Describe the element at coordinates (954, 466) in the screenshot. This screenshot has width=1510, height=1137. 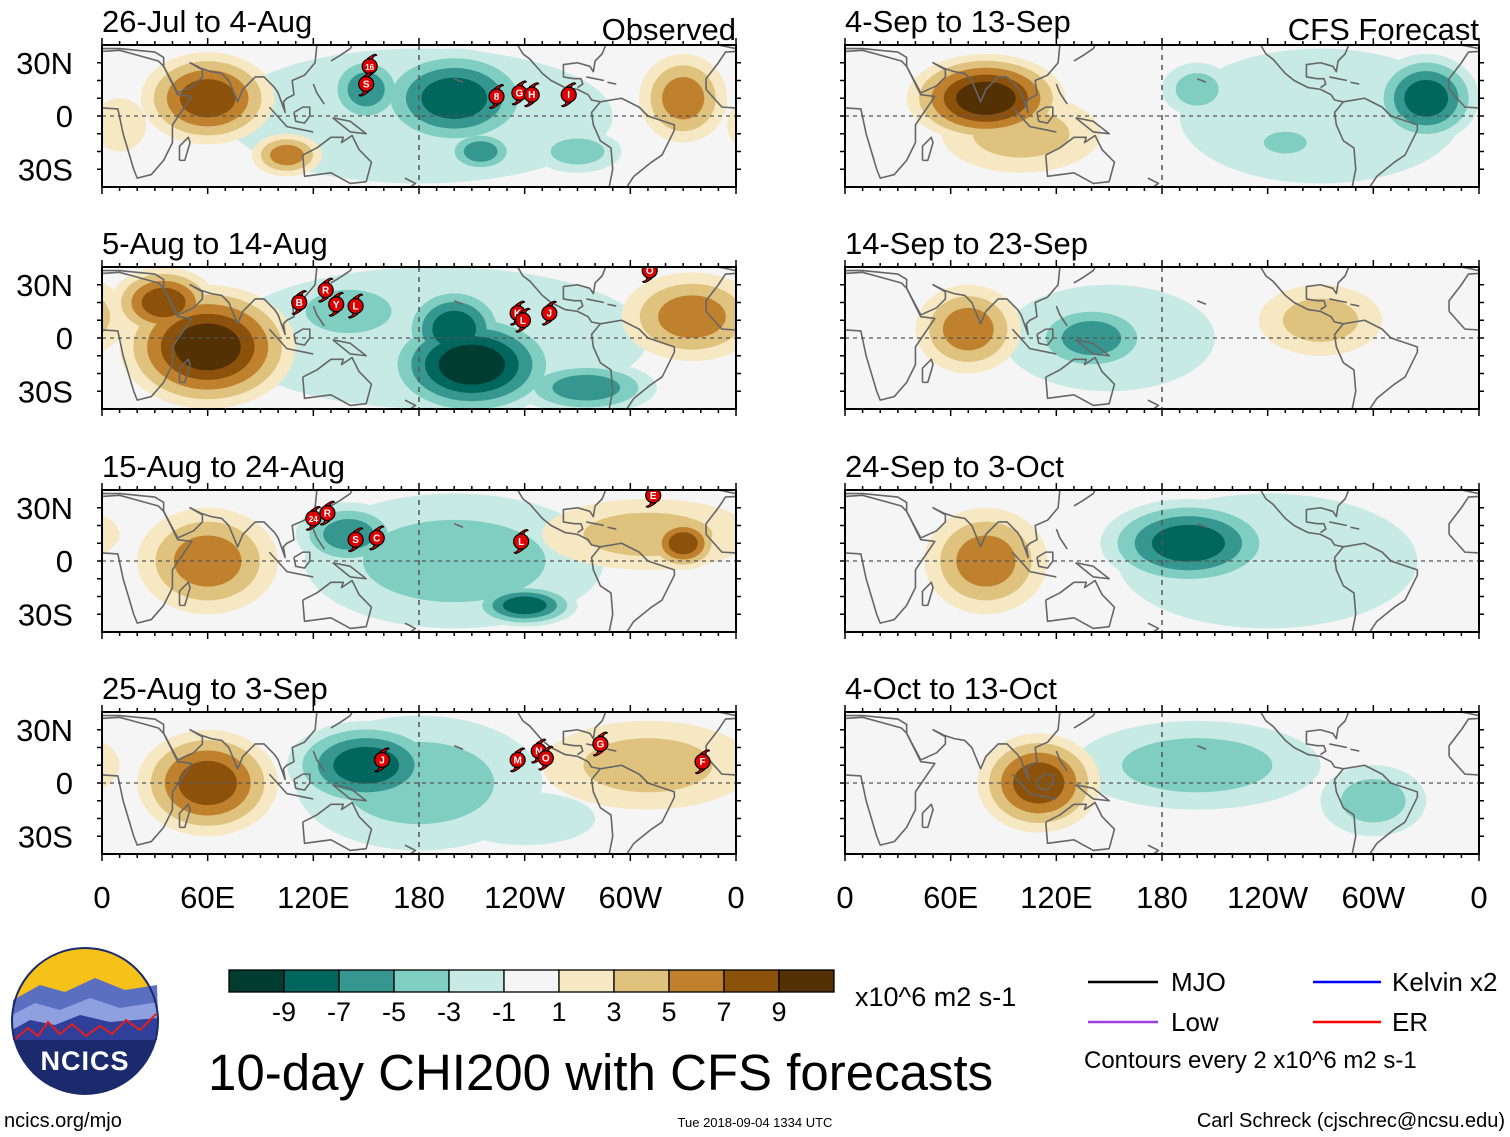
I see `panel-title: 24-Sep to 3-Oct` at that location.